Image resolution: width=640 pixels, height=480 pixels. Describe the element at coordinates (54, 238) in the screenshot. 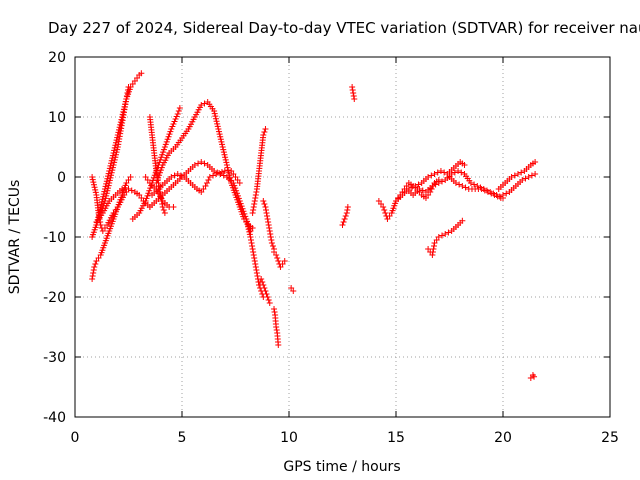

I see `y-tick-label: -10` at that location.